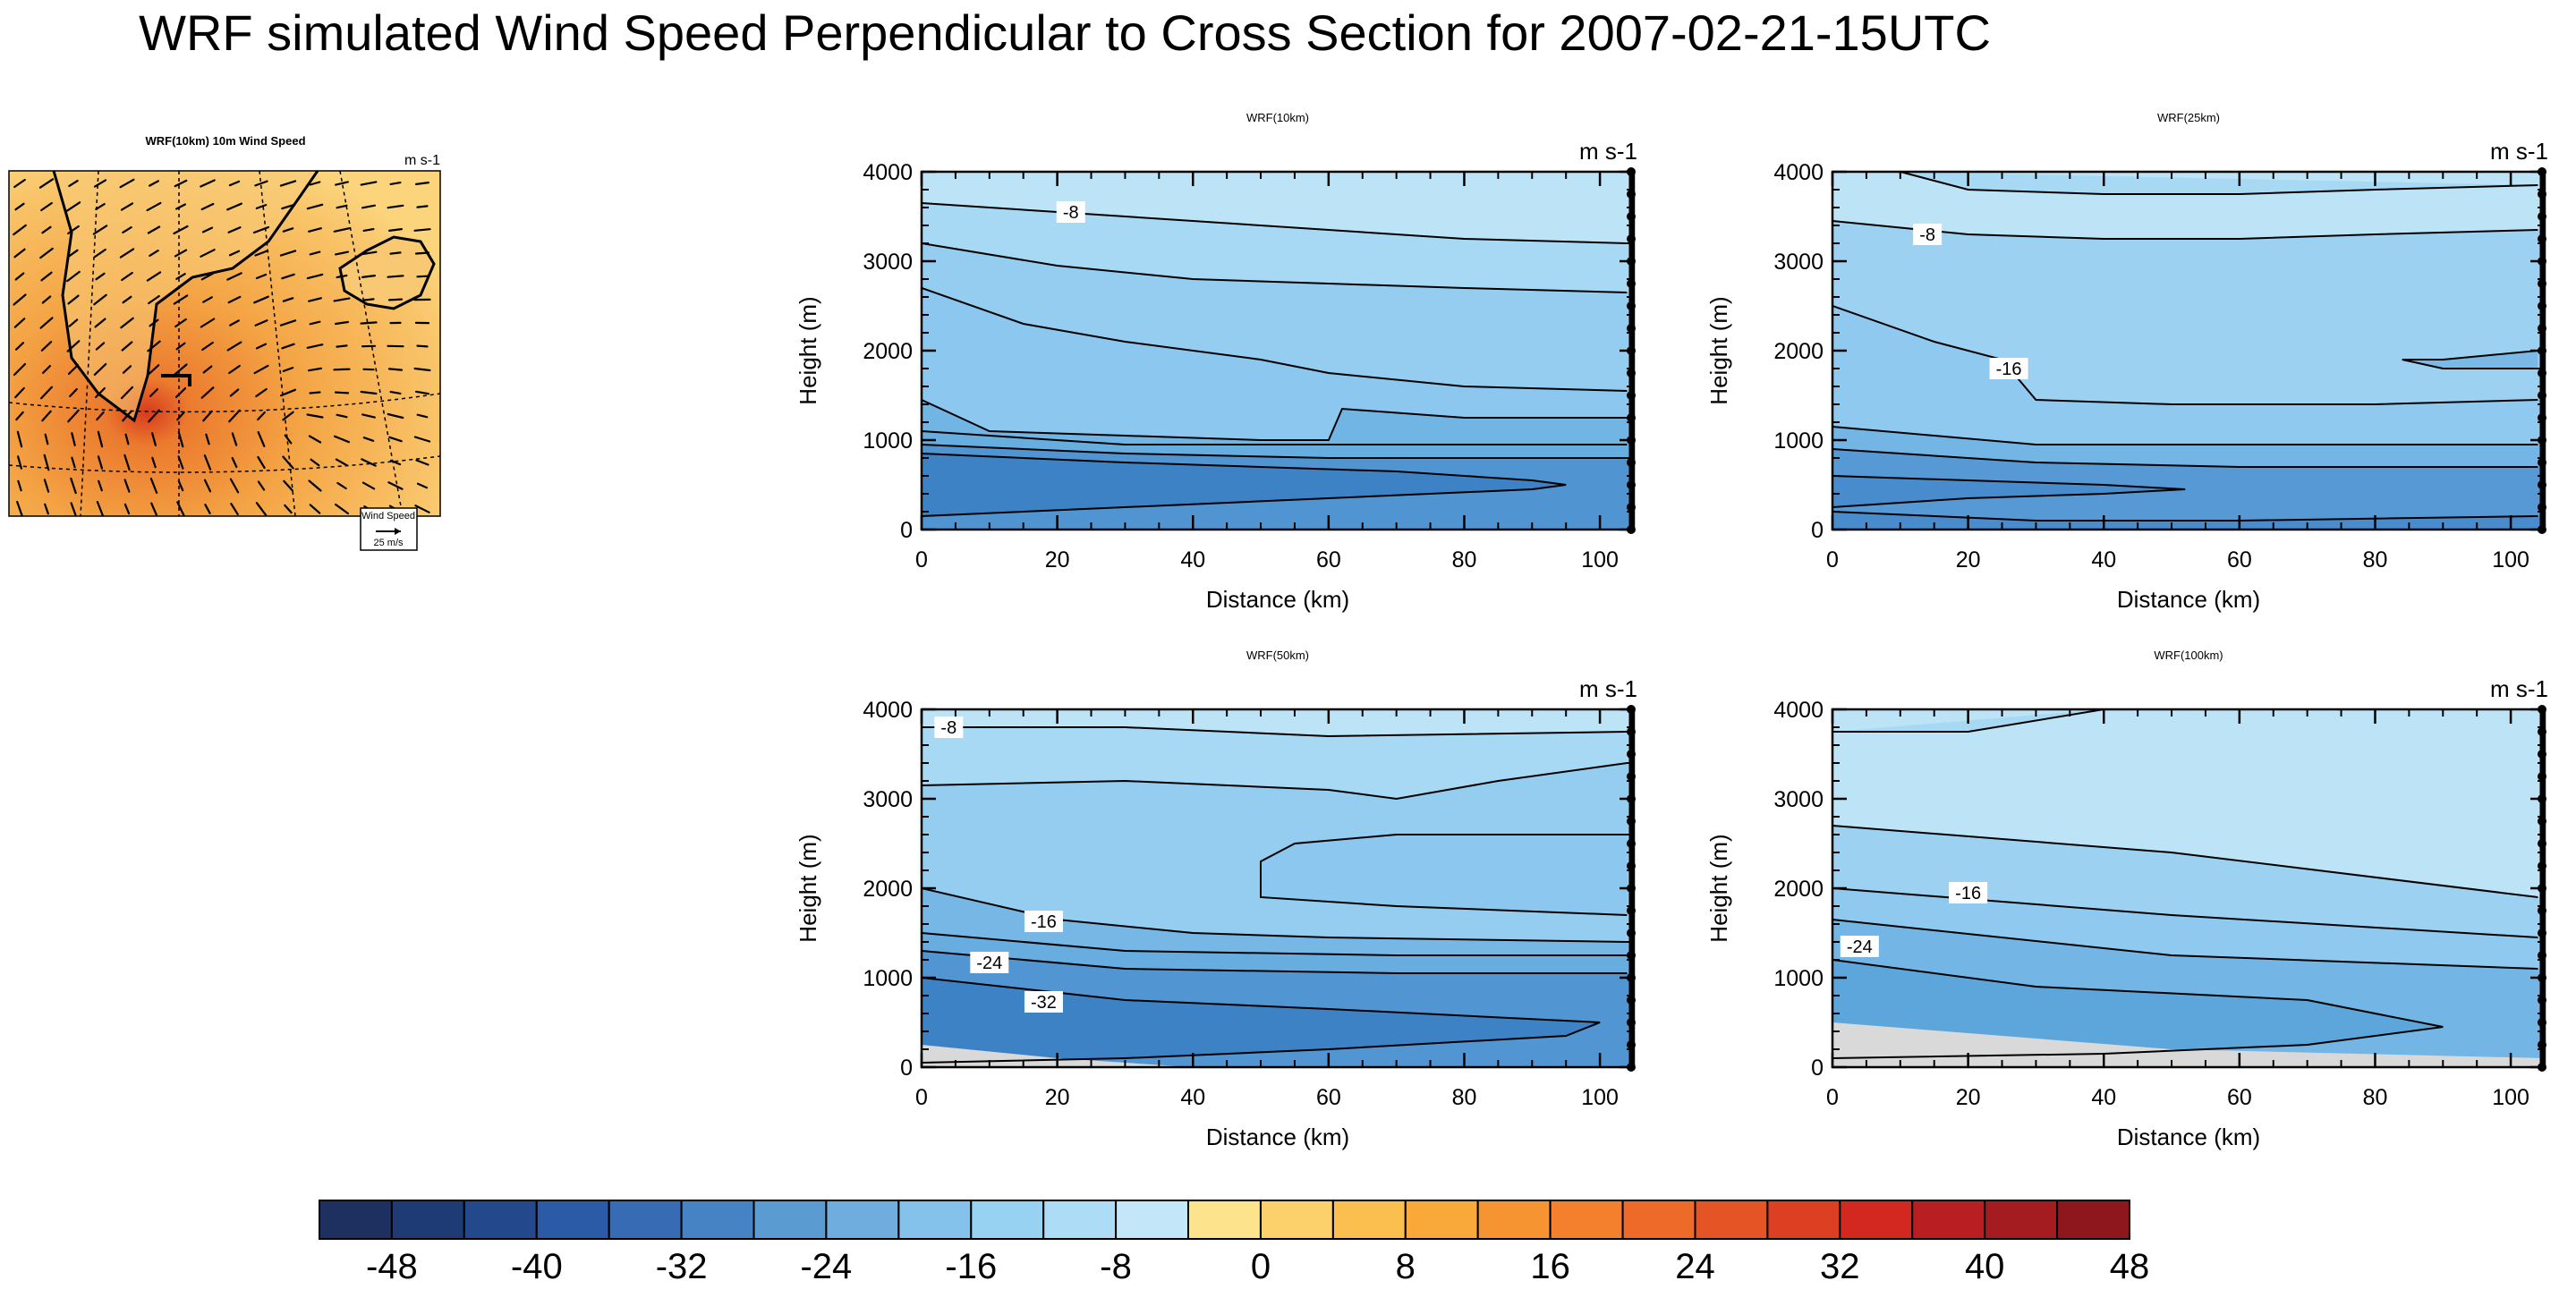  What do you see at coordinates (1550, 1266) in the screenshot?
I see `colorbar-label-8: 16` at bounding box center [1550, 1266].